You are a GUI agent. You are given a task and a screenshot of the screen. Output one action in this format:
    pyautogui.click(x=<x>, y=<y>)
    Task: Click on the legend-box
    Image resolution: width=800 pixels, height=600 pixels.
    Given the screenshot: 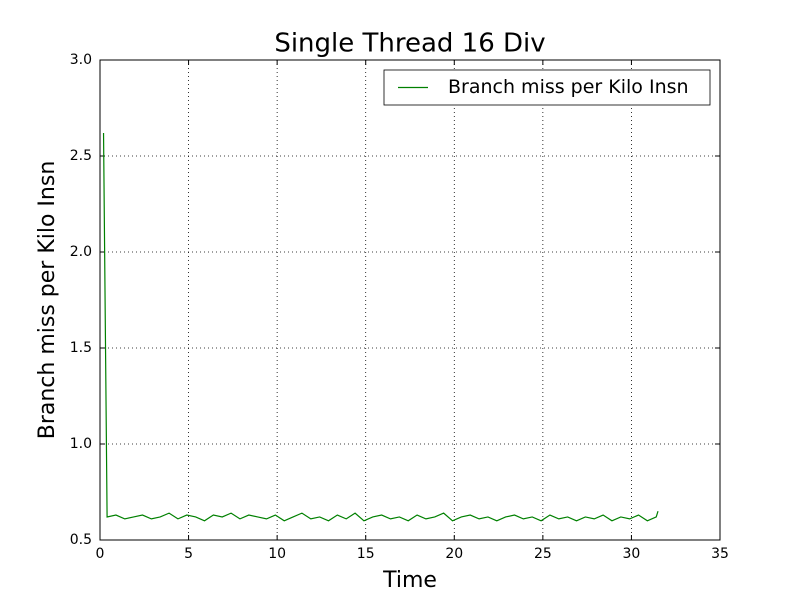 What is the action you would take?
    pyautogui.click(x=547, y=87)
    